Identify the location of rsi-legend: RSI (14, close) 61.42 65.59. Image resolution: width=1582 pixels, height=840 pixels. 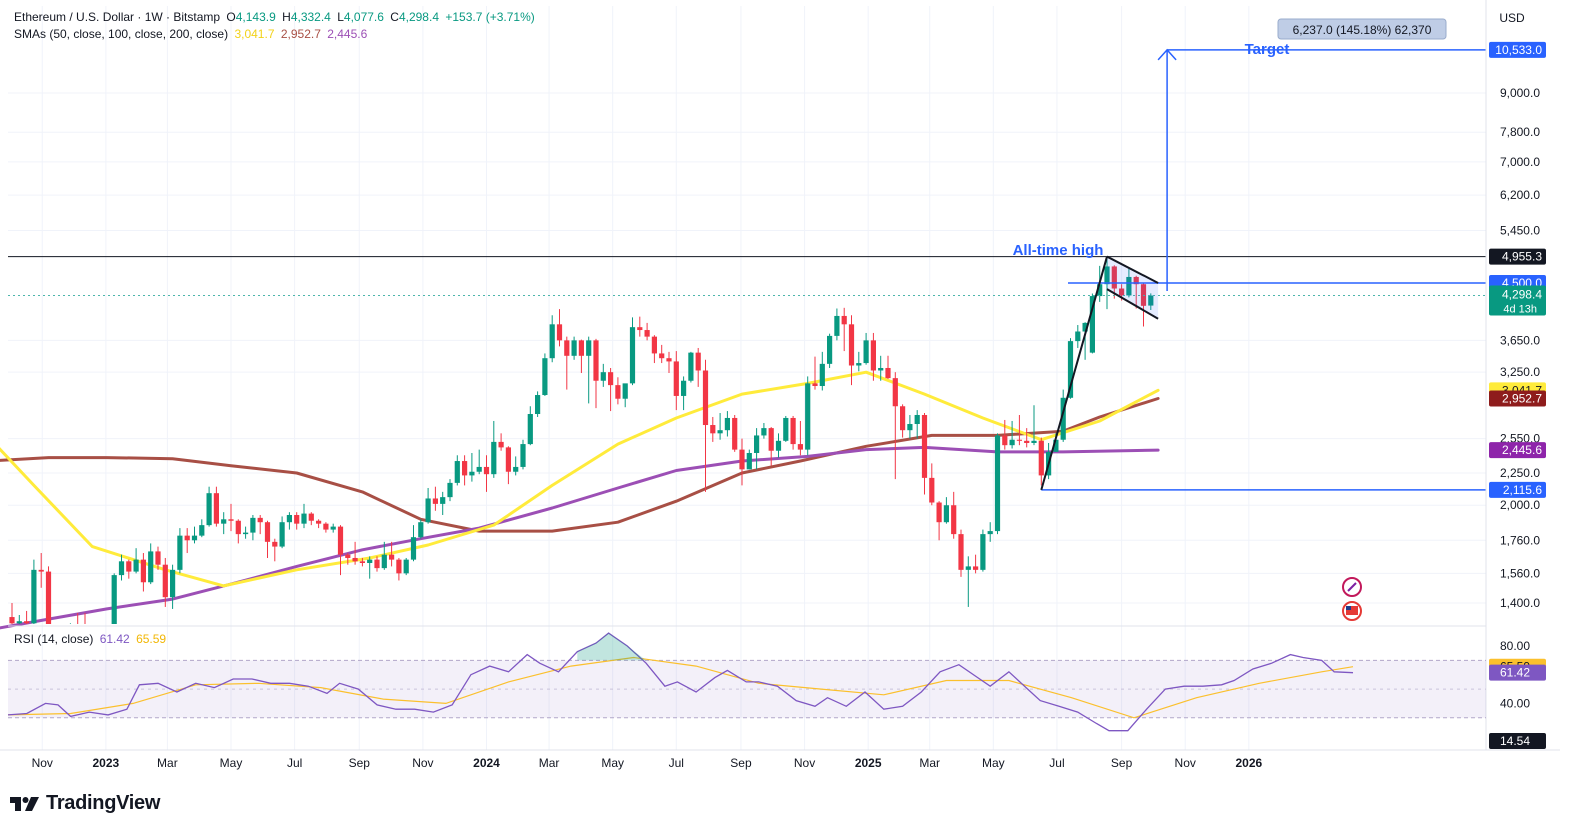
(91, 639).